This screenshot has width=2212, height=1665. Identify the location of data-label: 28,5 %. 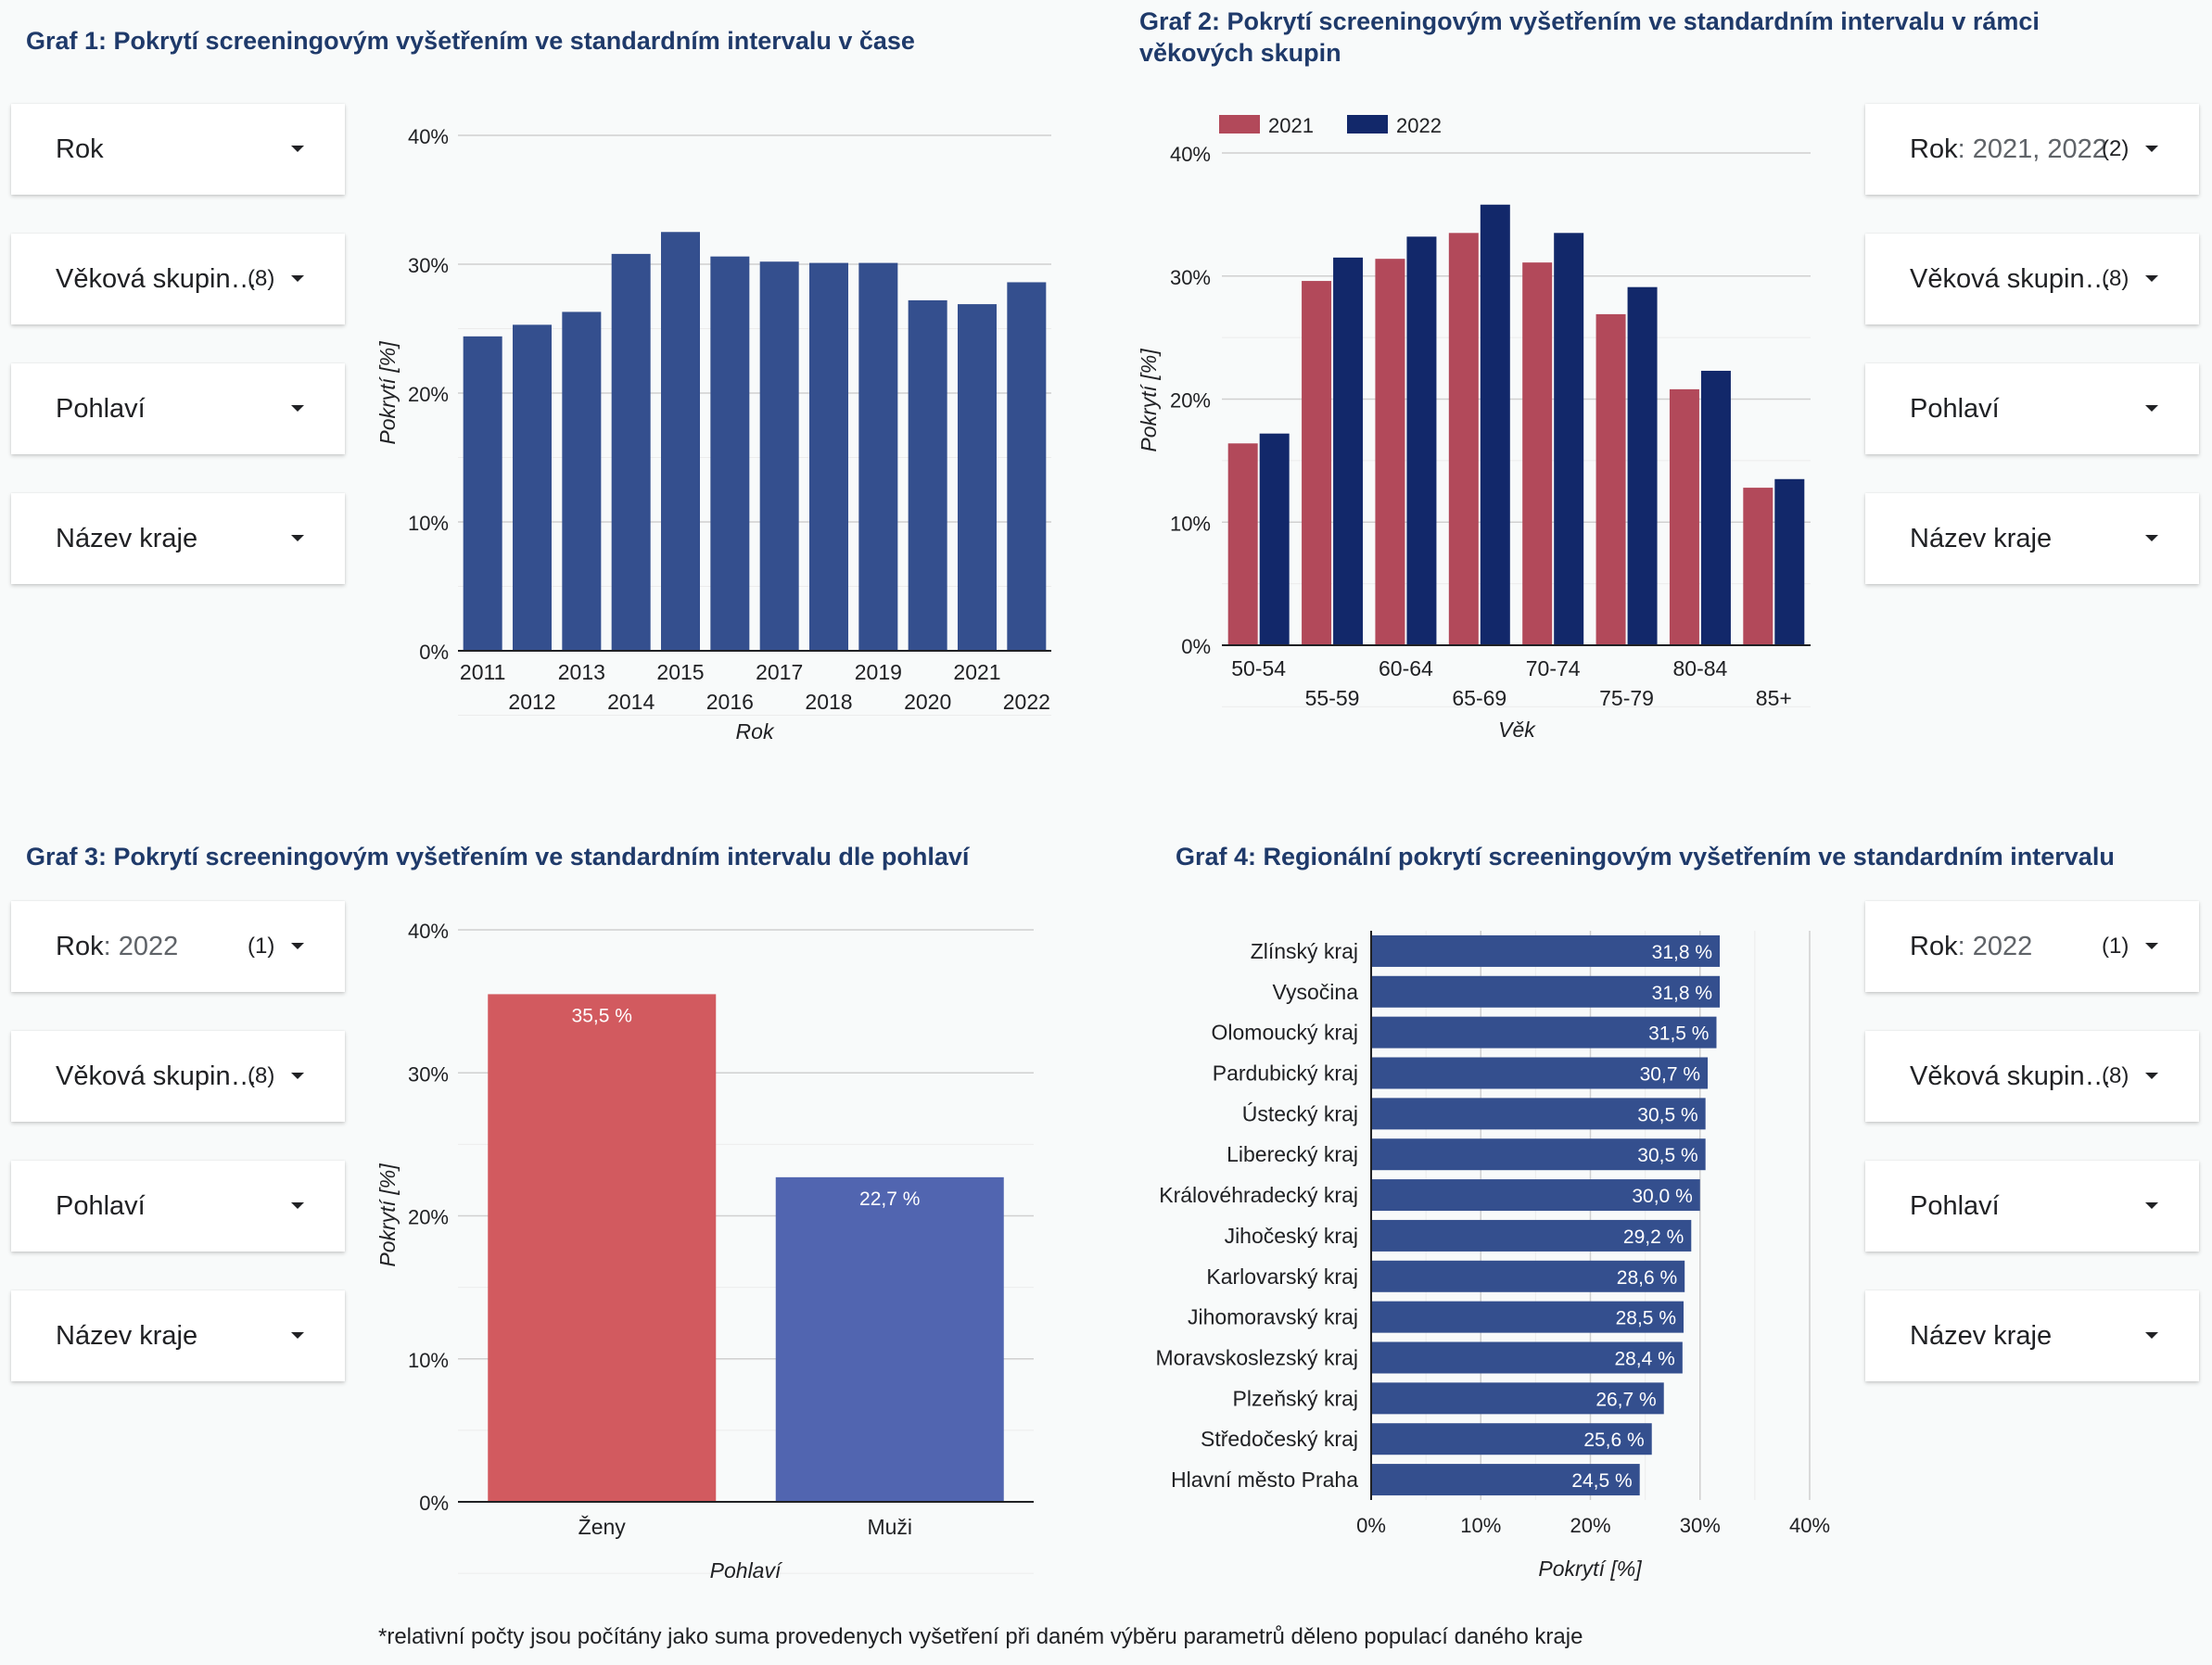
(1646, 1318).